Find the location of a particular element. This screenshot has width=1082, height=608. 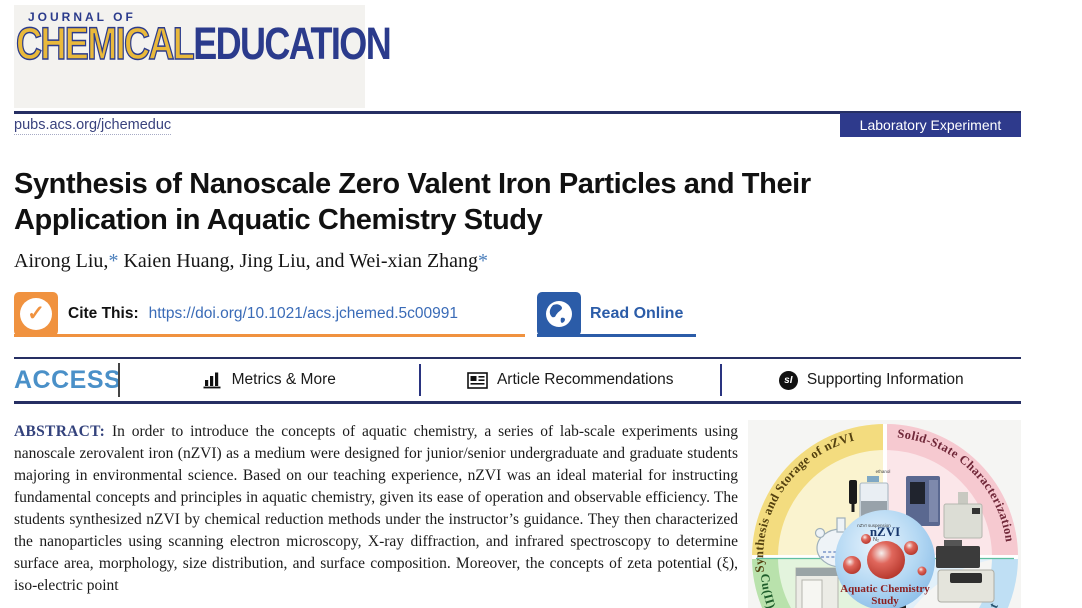

article-recommendations-link: Article Recommendations is located at coordinates (571, 380).